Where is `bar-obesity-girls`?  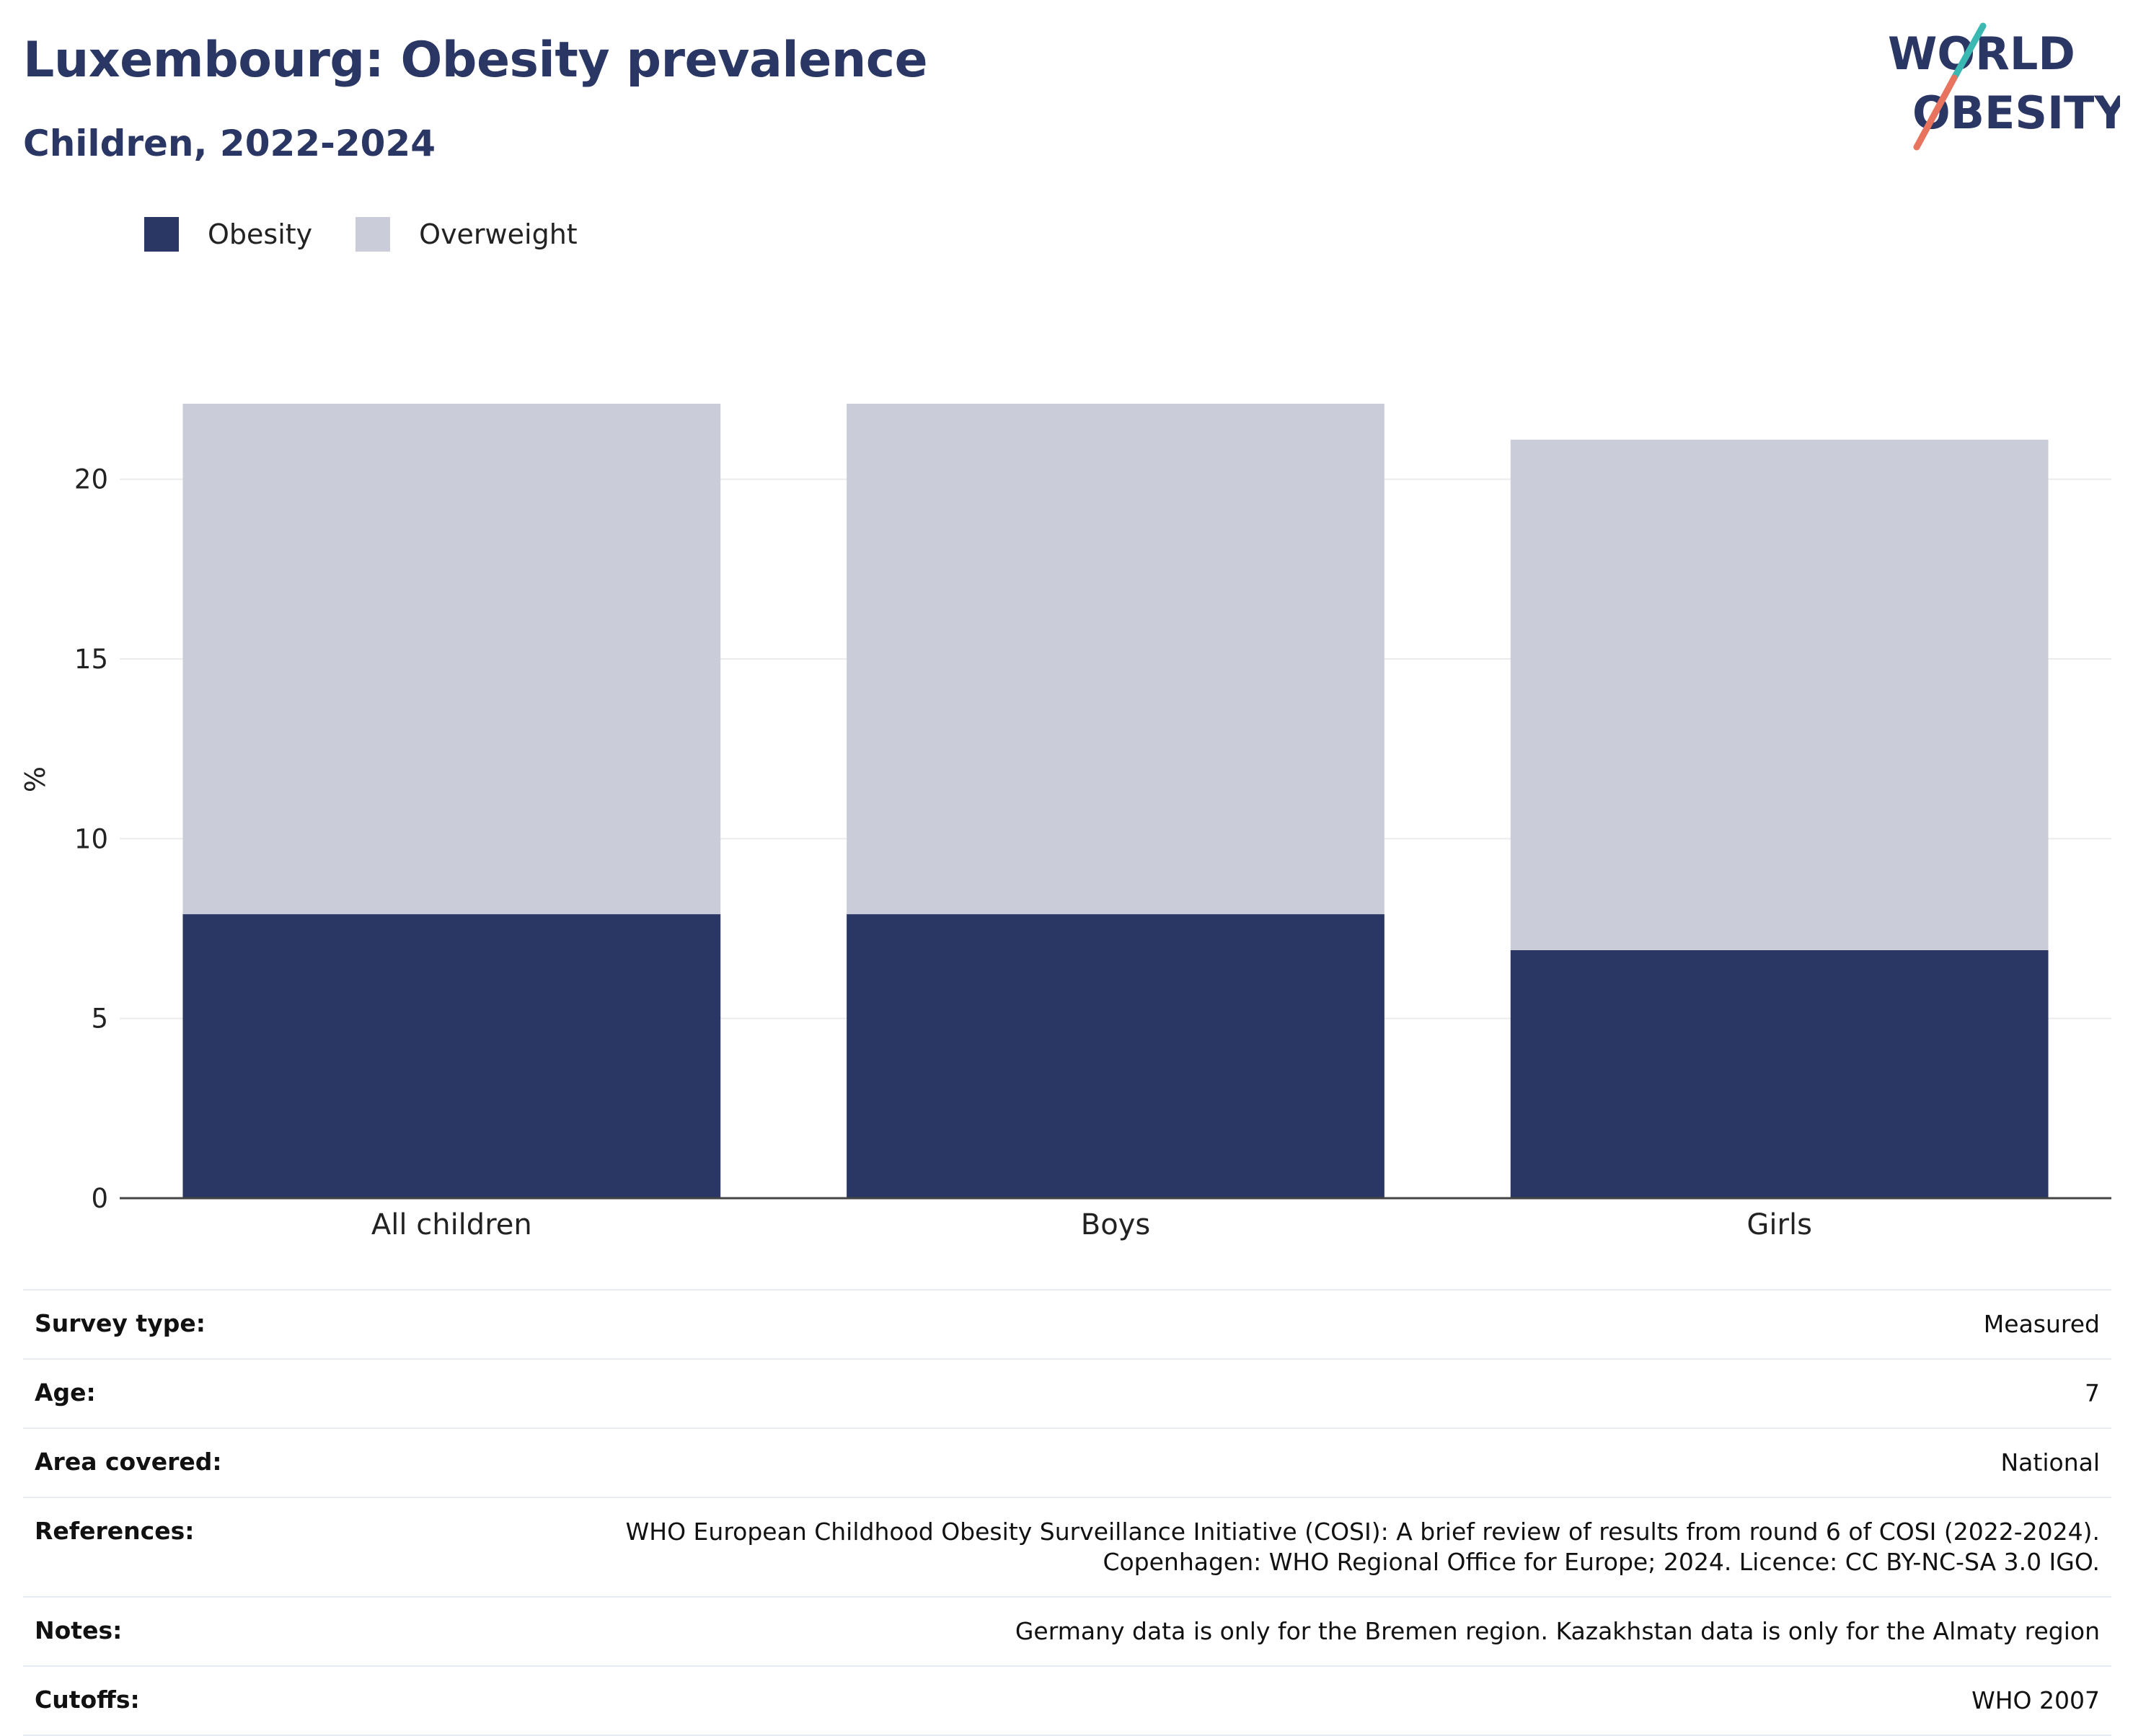 bar-obesity-girls is located at coordinates (1780, 1073).